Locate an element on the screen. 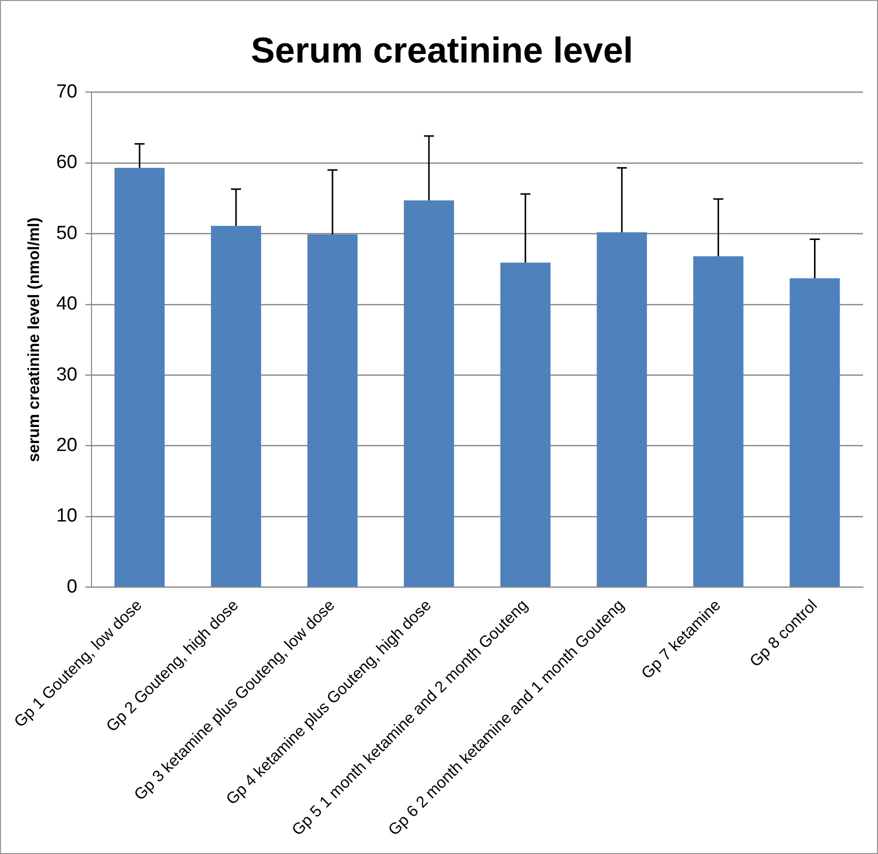  y-tick-label: 50 is located at coordinates (67, 233).